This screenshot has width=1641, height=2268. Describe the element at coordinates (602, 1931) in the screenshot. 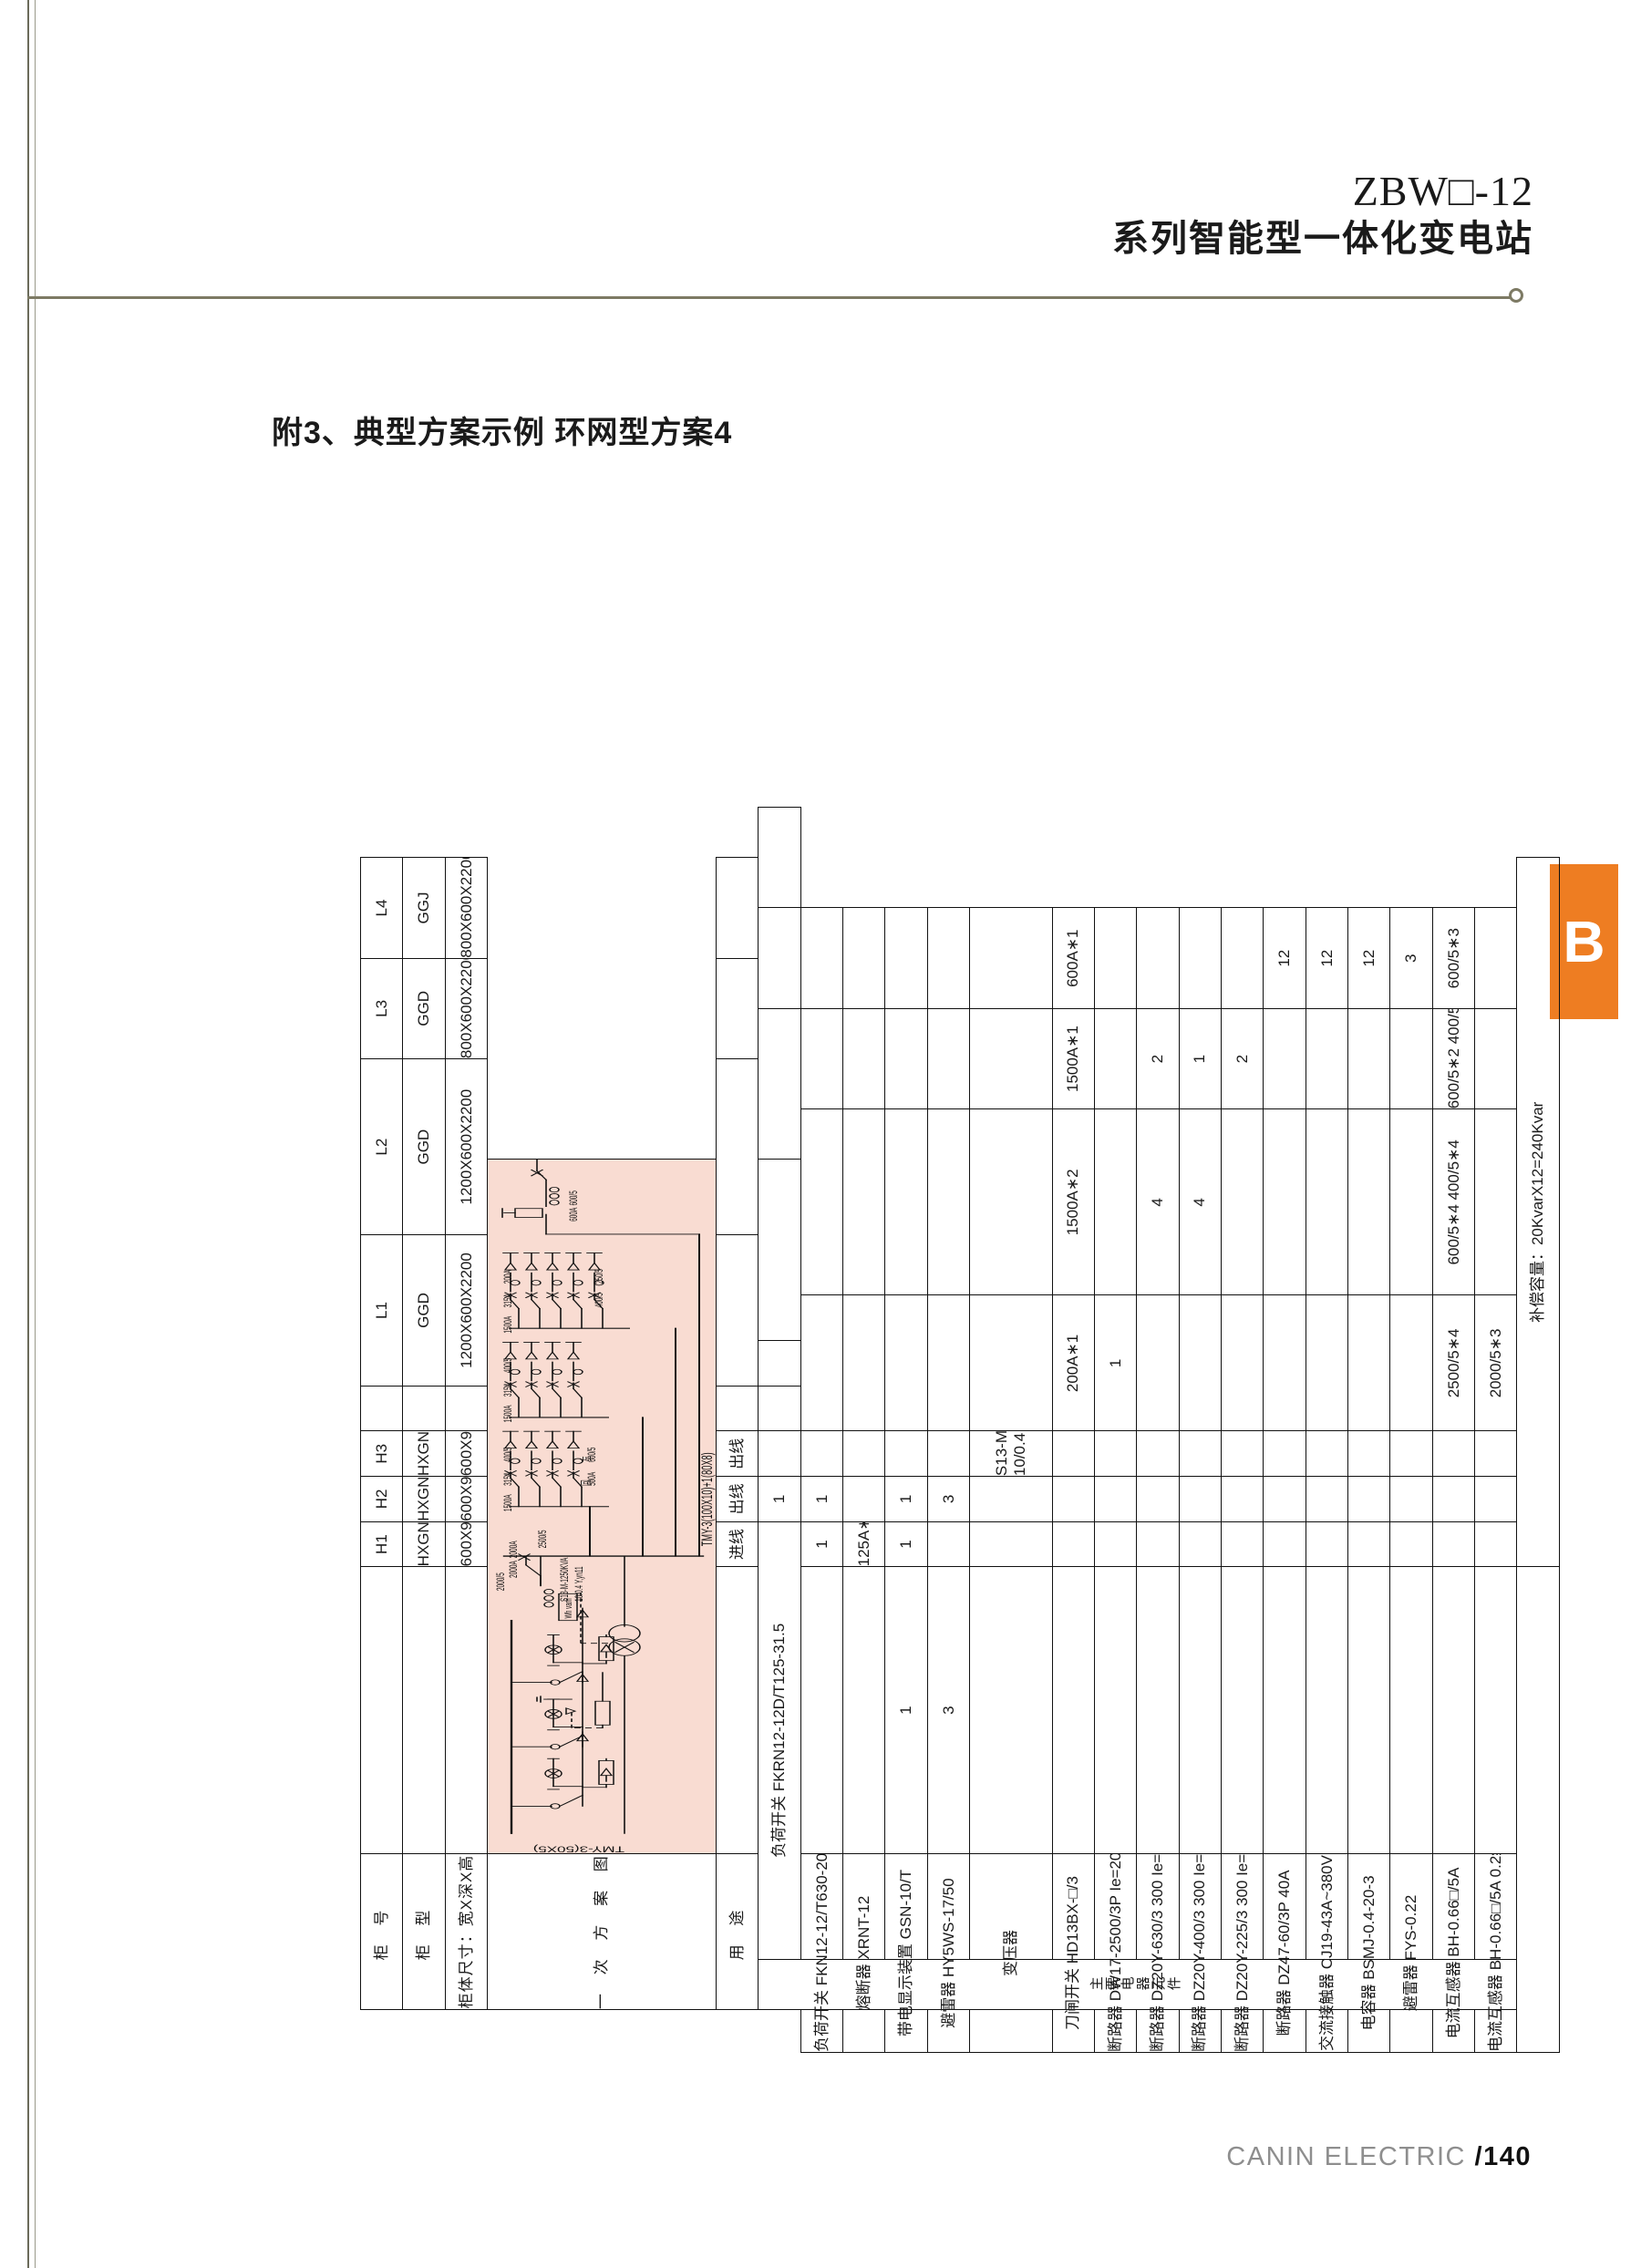

I see `row-label-primary-diagram: 一 次 方 案 图` at that location.